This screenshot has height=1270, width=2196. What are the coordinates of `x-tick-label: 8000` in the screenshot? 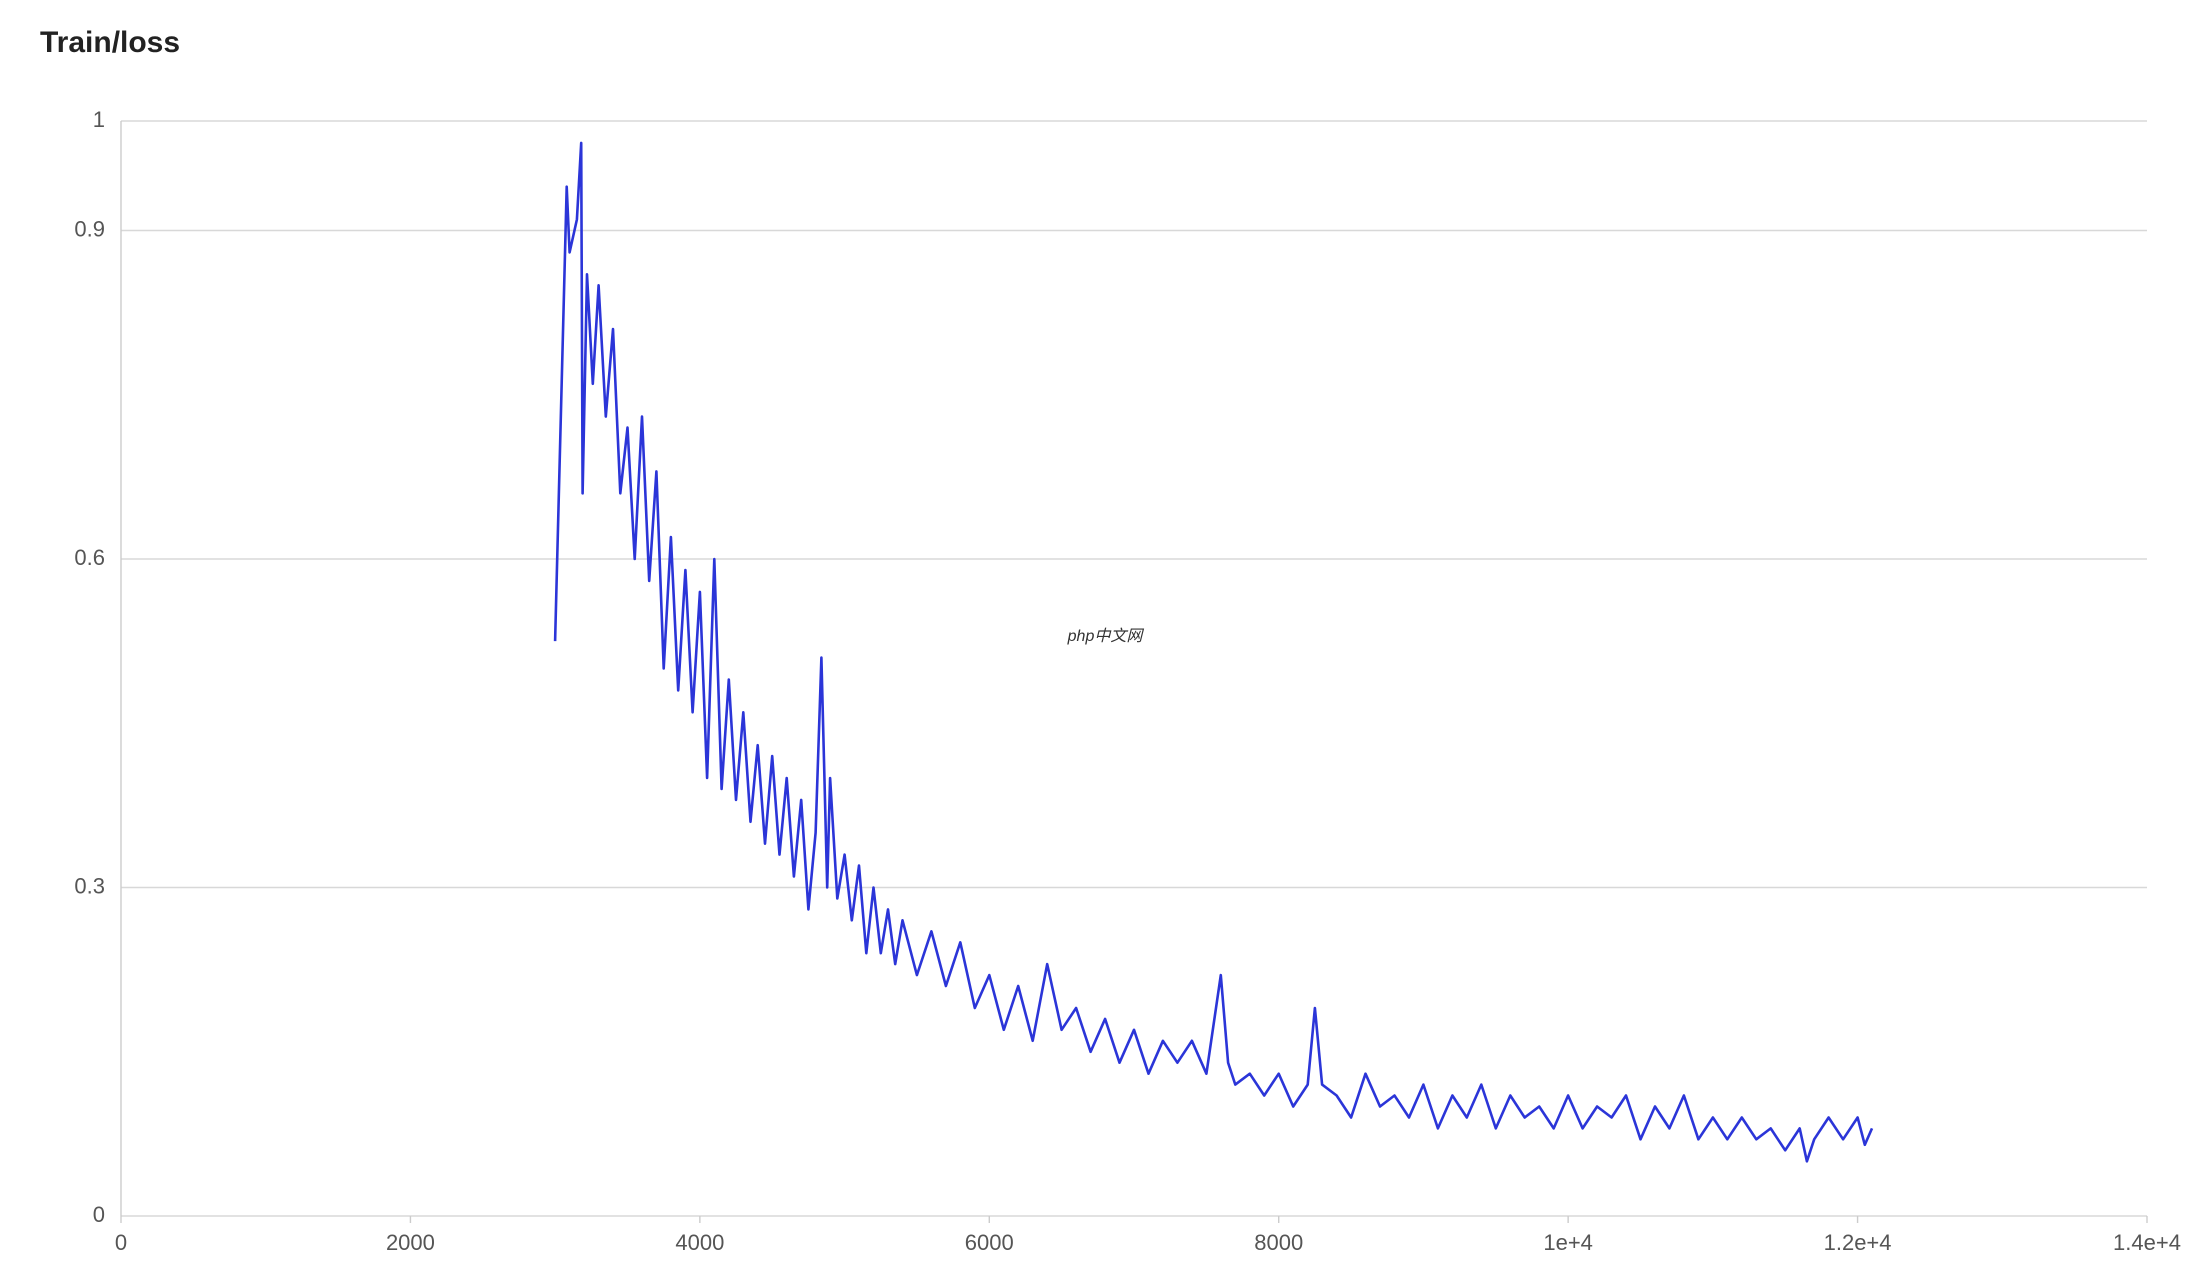 It's located at (1278, 1242).